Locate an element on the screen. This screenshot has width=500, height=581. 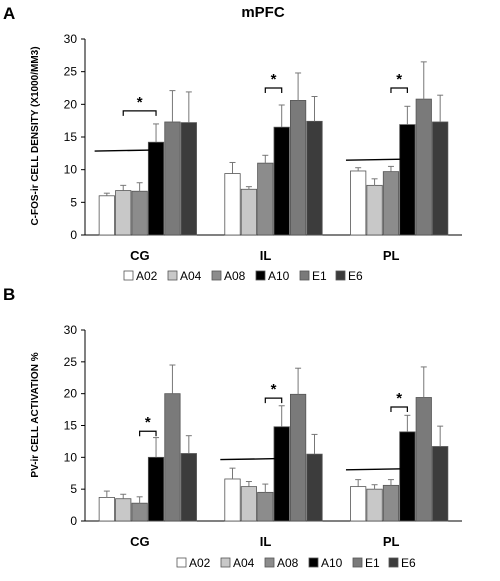
panel-a-y-axis-label: C-FOS-ir CELL DENSITY (X1000/MM3) is located at coordinates (35, 135).